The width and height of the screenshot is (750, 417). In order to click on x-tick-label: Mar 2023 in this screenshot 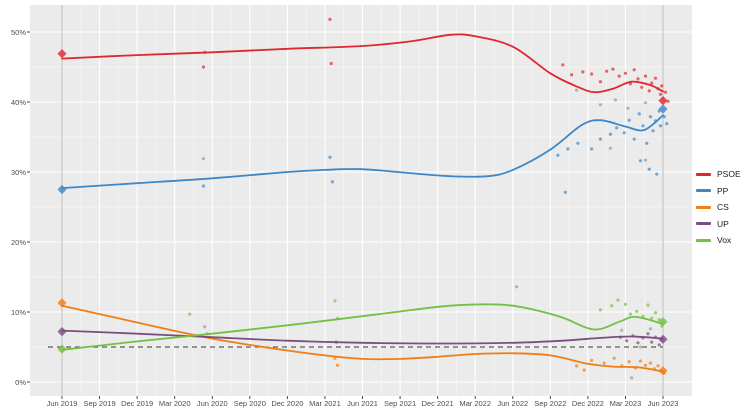, I will do `click(625, 403)`.